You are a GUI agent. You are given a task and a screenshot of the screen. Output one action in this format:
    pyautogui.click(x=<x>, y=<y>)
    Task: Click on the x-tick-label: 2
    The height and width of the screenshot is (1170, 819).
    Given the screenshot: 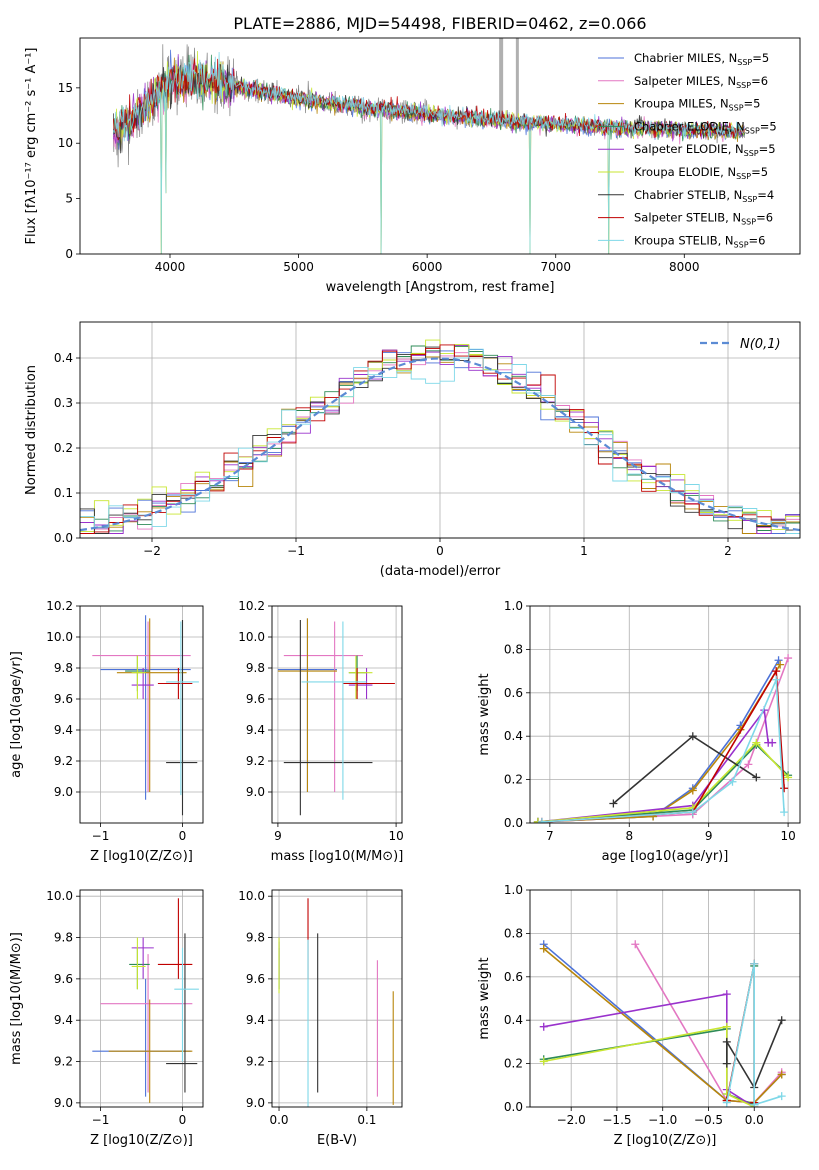 What is the action you would take?
    pyautogui.click(x=728, y=551)
    